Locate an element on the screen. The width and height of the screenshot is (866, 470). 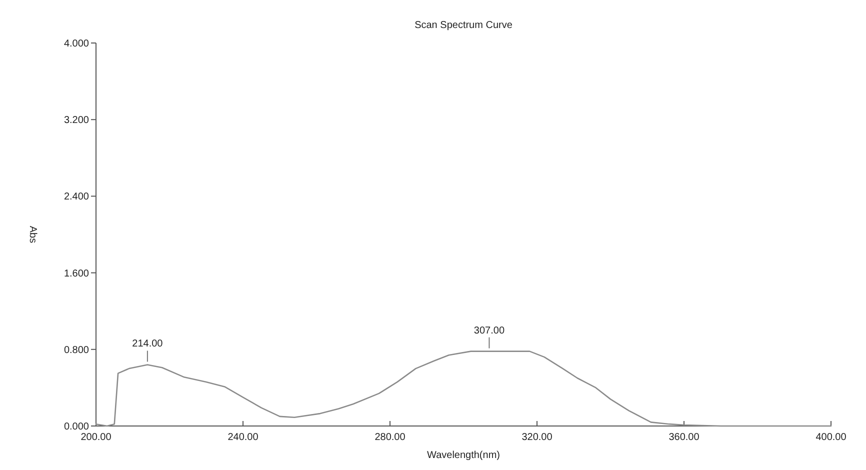
y-tick-label: 3.200 is located at coordinates (77, 120).